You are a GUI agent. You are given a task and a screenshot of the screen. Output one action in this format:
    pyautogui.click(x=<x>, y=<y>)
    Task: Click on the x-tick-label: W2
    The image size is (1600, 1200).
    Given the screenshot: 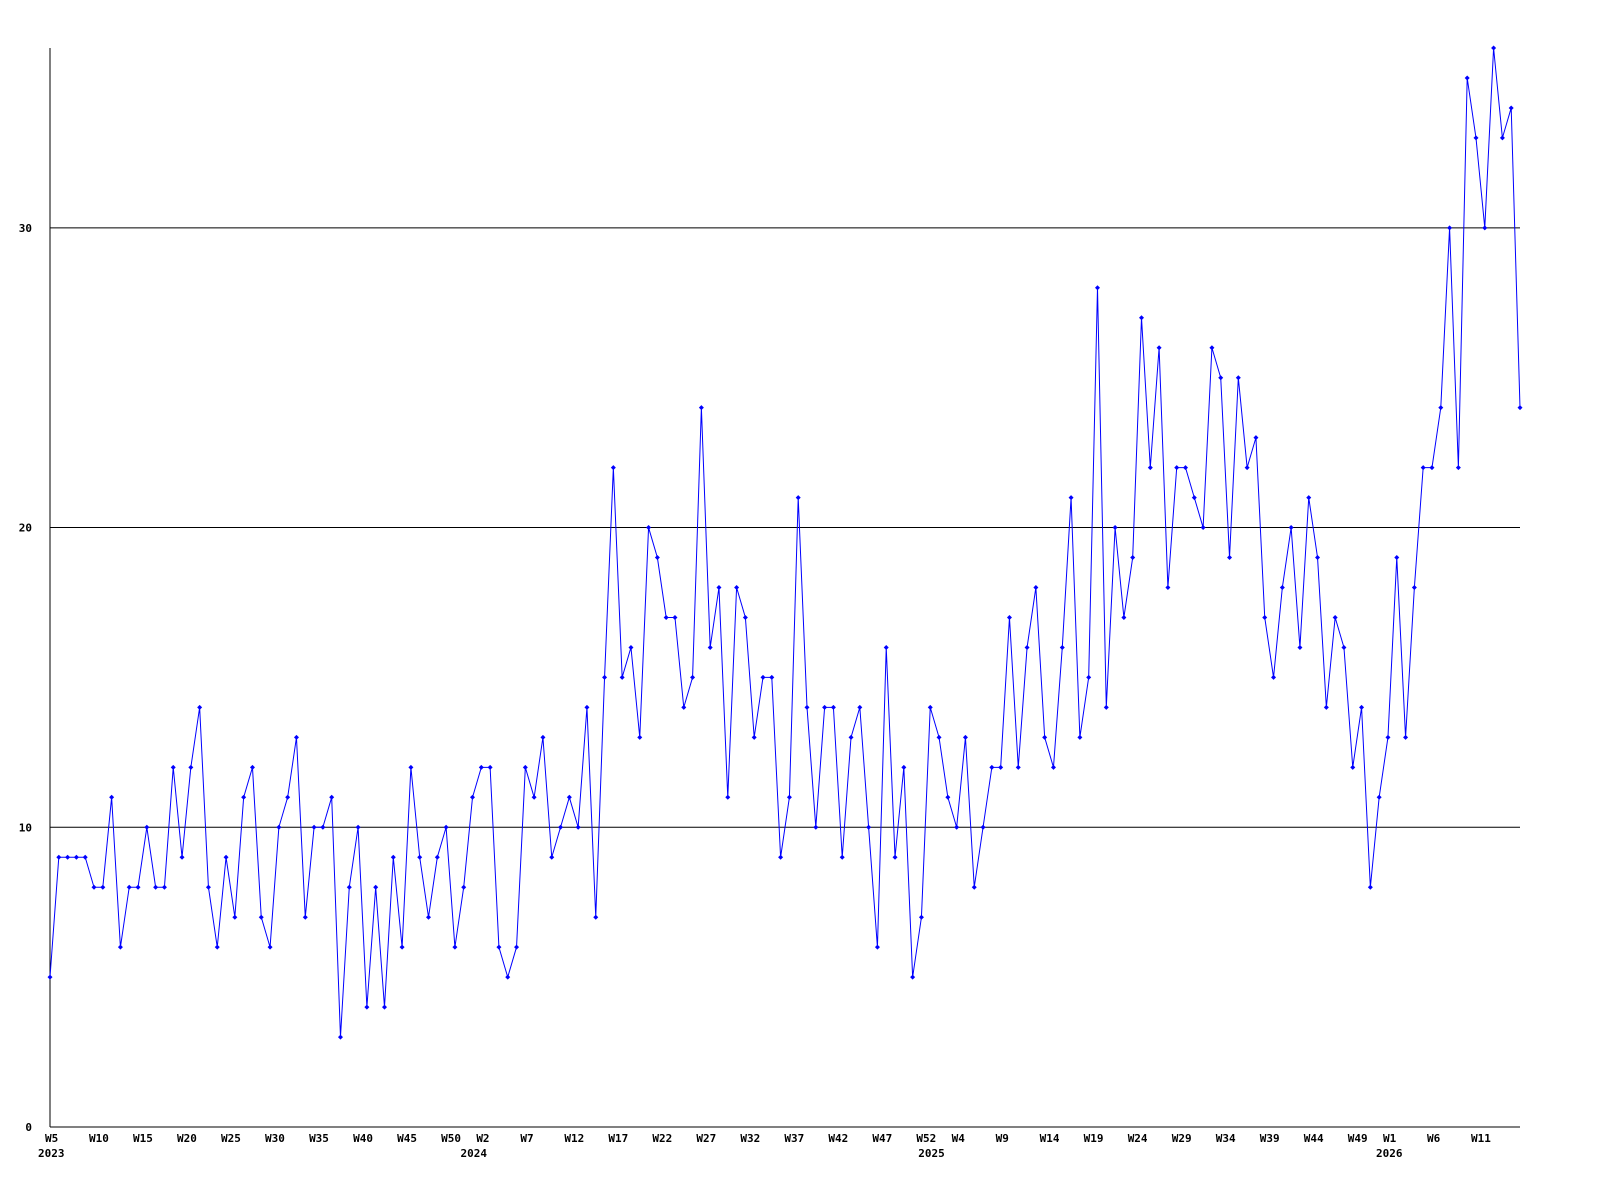 What is the action you would take?
    pyautogui.click(x=482, y=1138)
    